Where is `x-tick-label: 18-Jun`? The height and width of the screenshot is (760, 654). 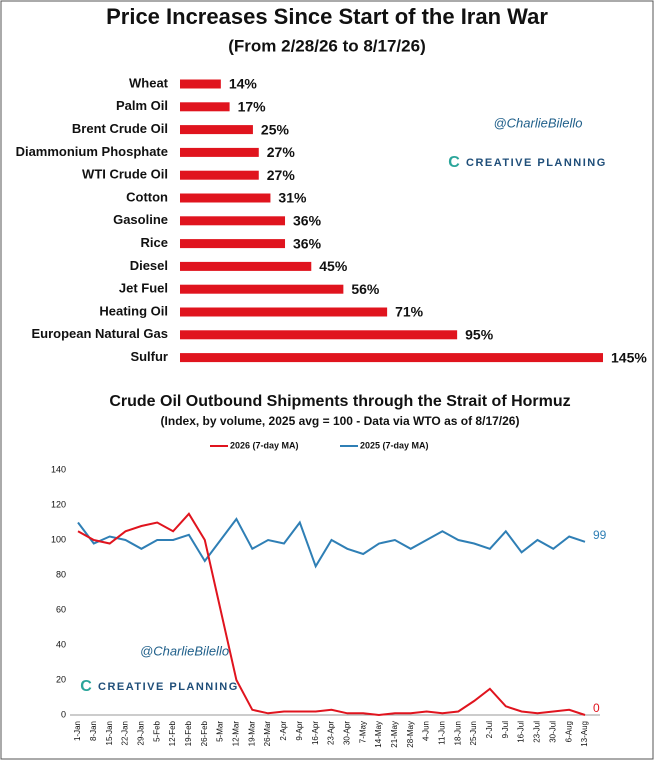
x-tick-label: 18-Jun is located at coordinates (457, 733).